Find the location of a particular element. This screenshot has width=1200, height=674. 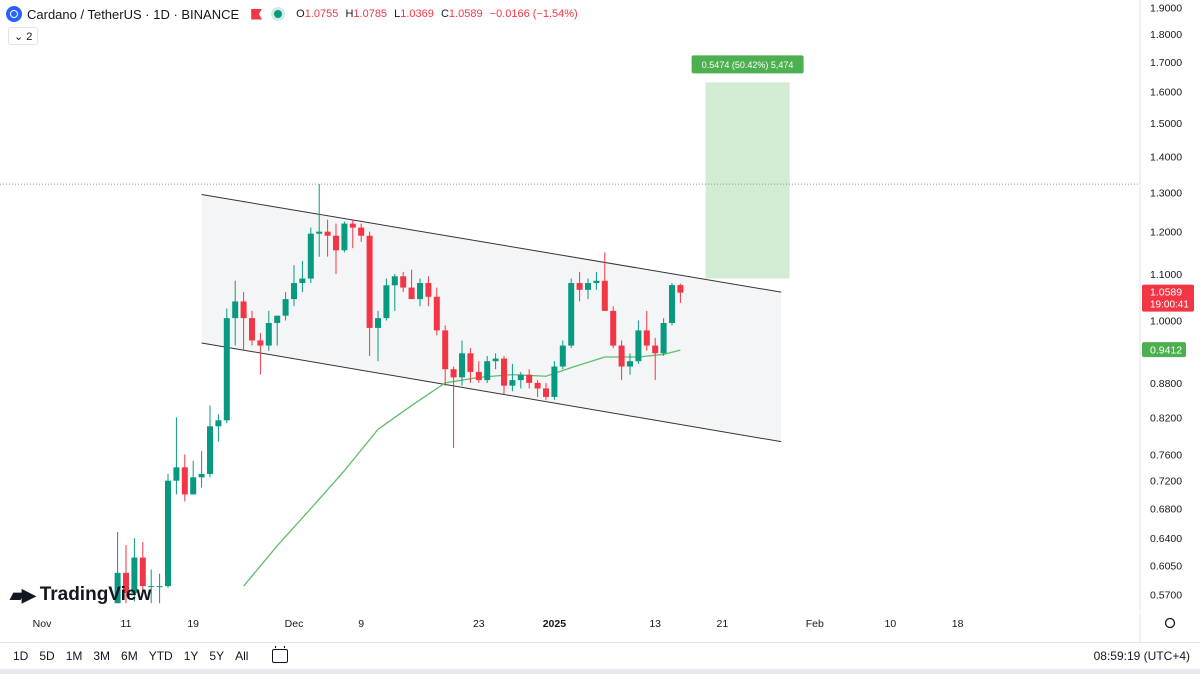

bottom-toolbar: 1D 5D 1M 3M 6M YTD 1Y 5Y All 08:59:19 (UTC+4) is located at coordinates (600, 655).